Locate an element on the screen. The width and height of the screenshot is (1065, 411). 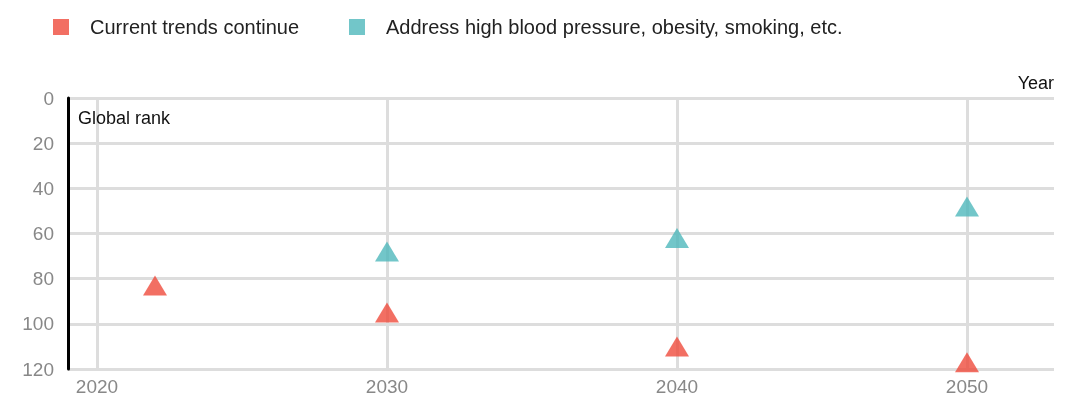
x-tick-label: 2050 is located at coordinates (967, 386).